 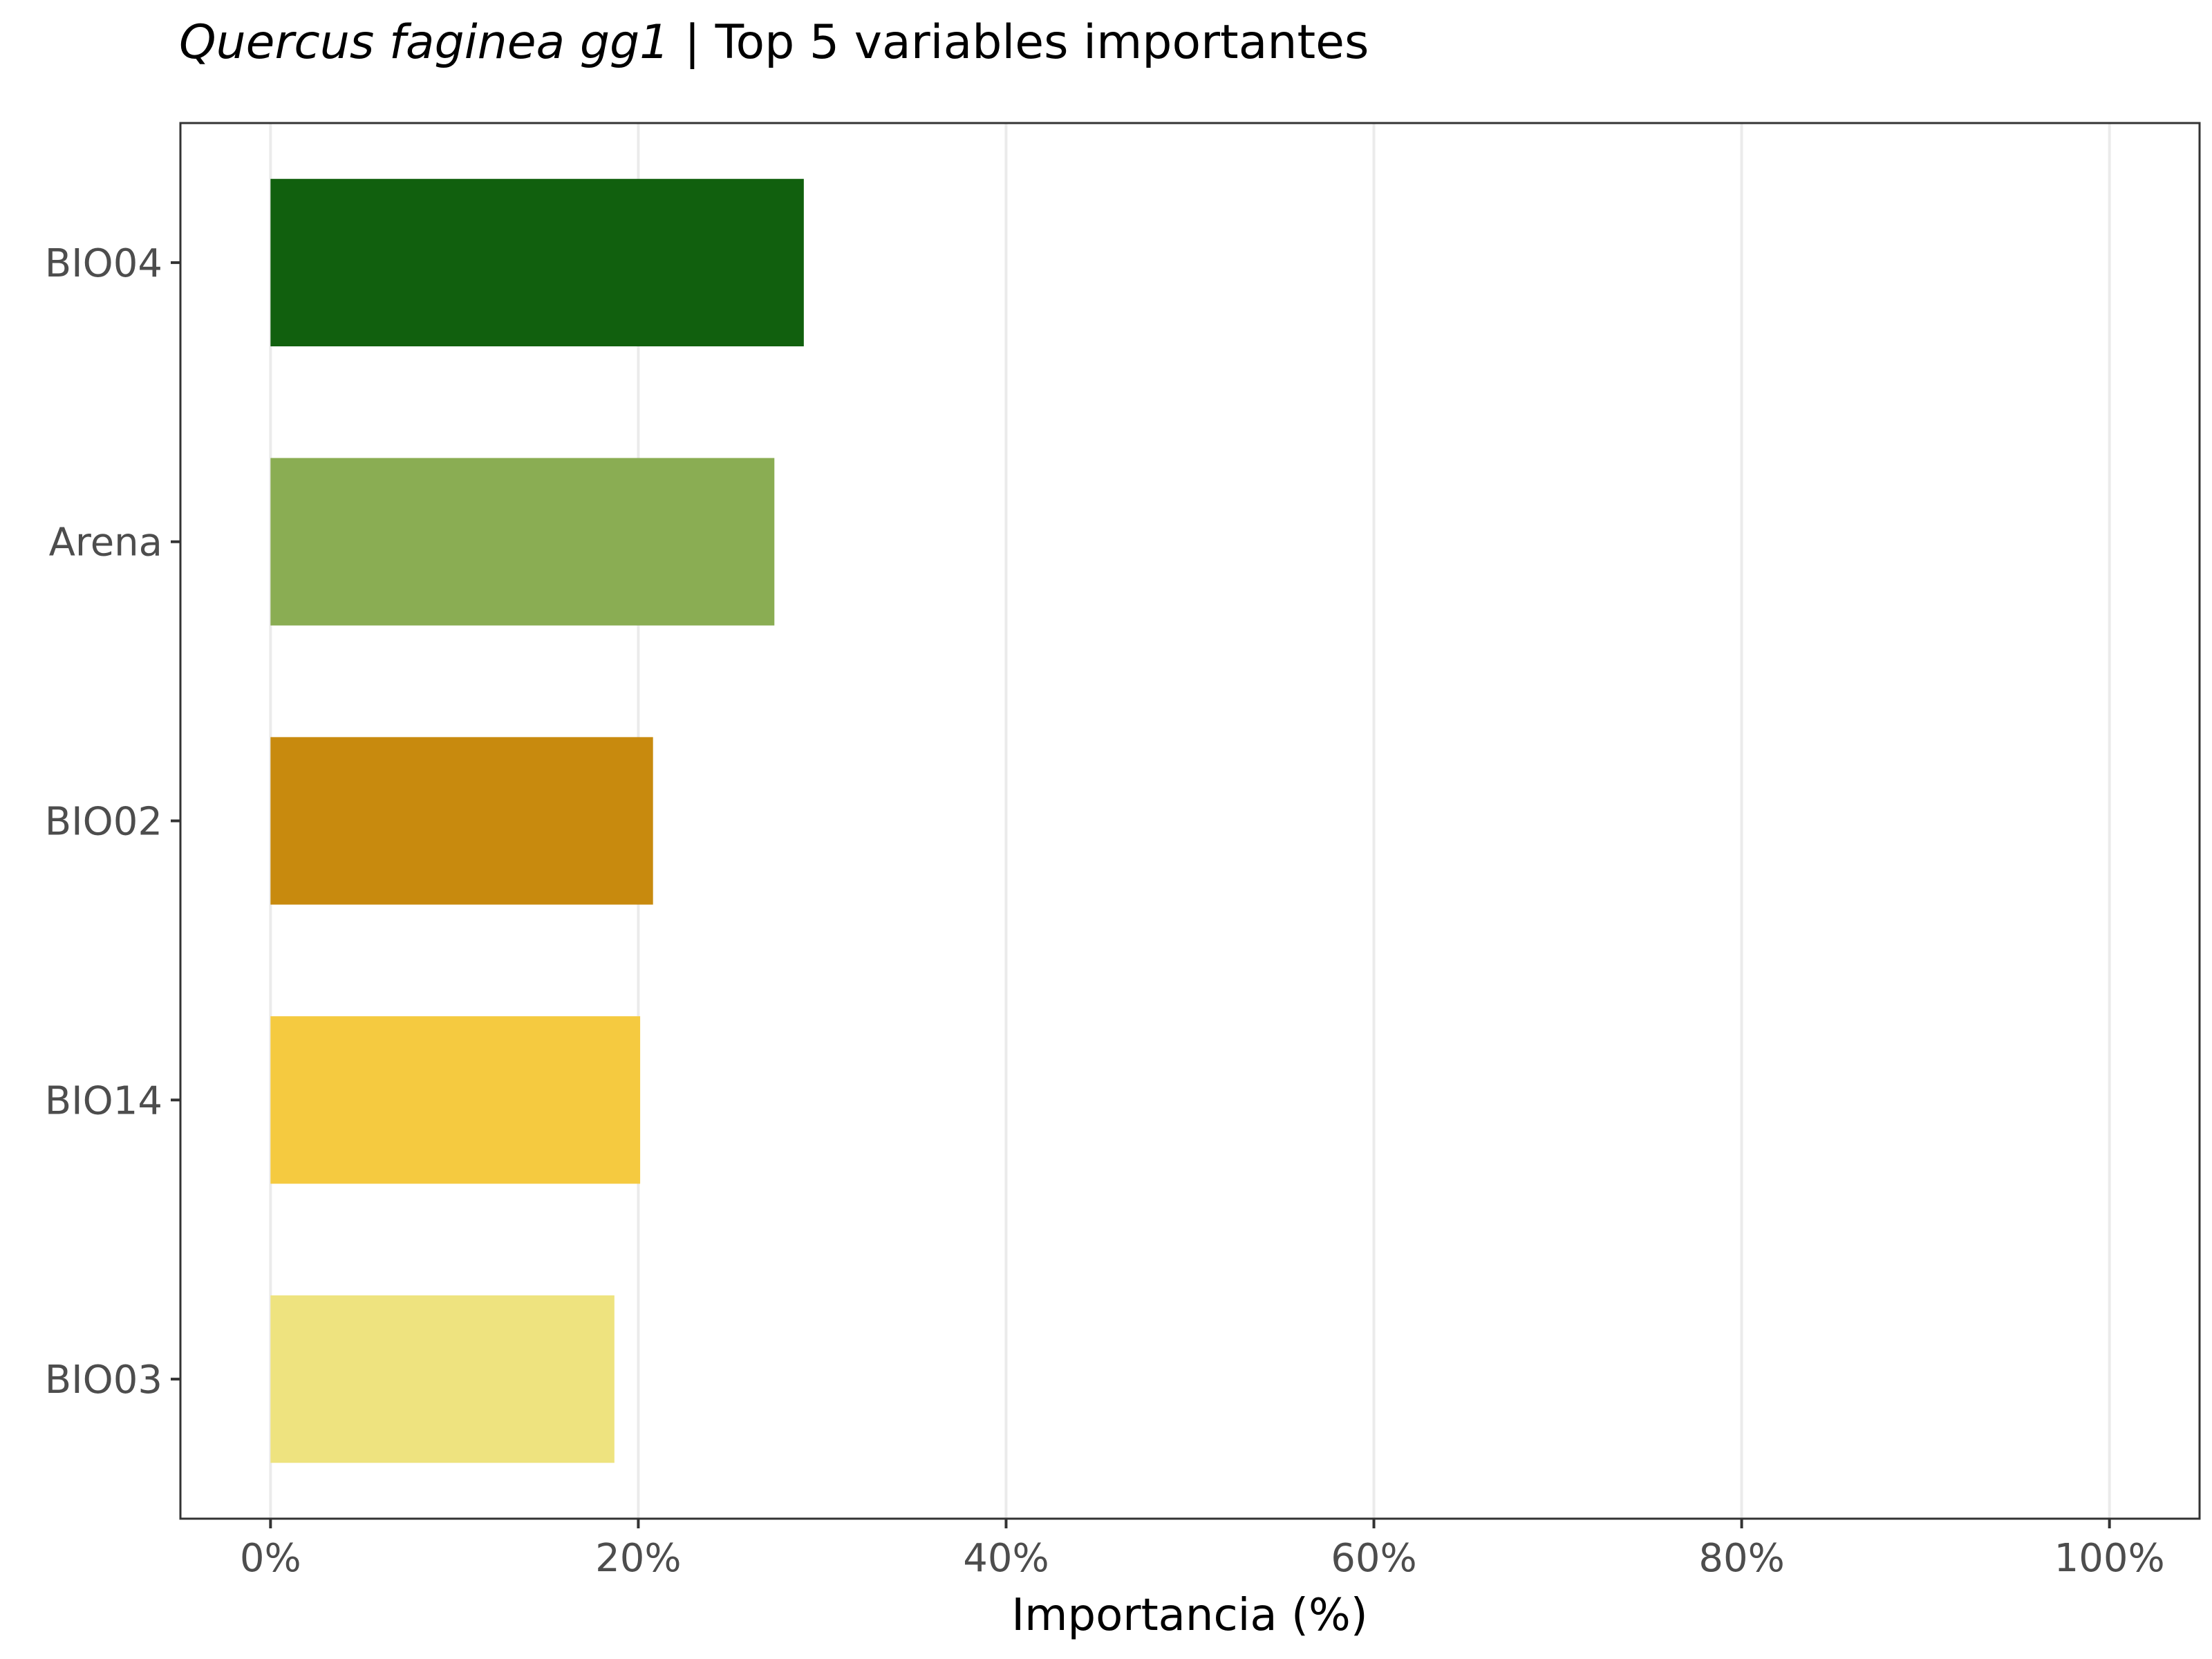 I want to click on x-tick-label: 60%, so click(x=1373, y=1558).